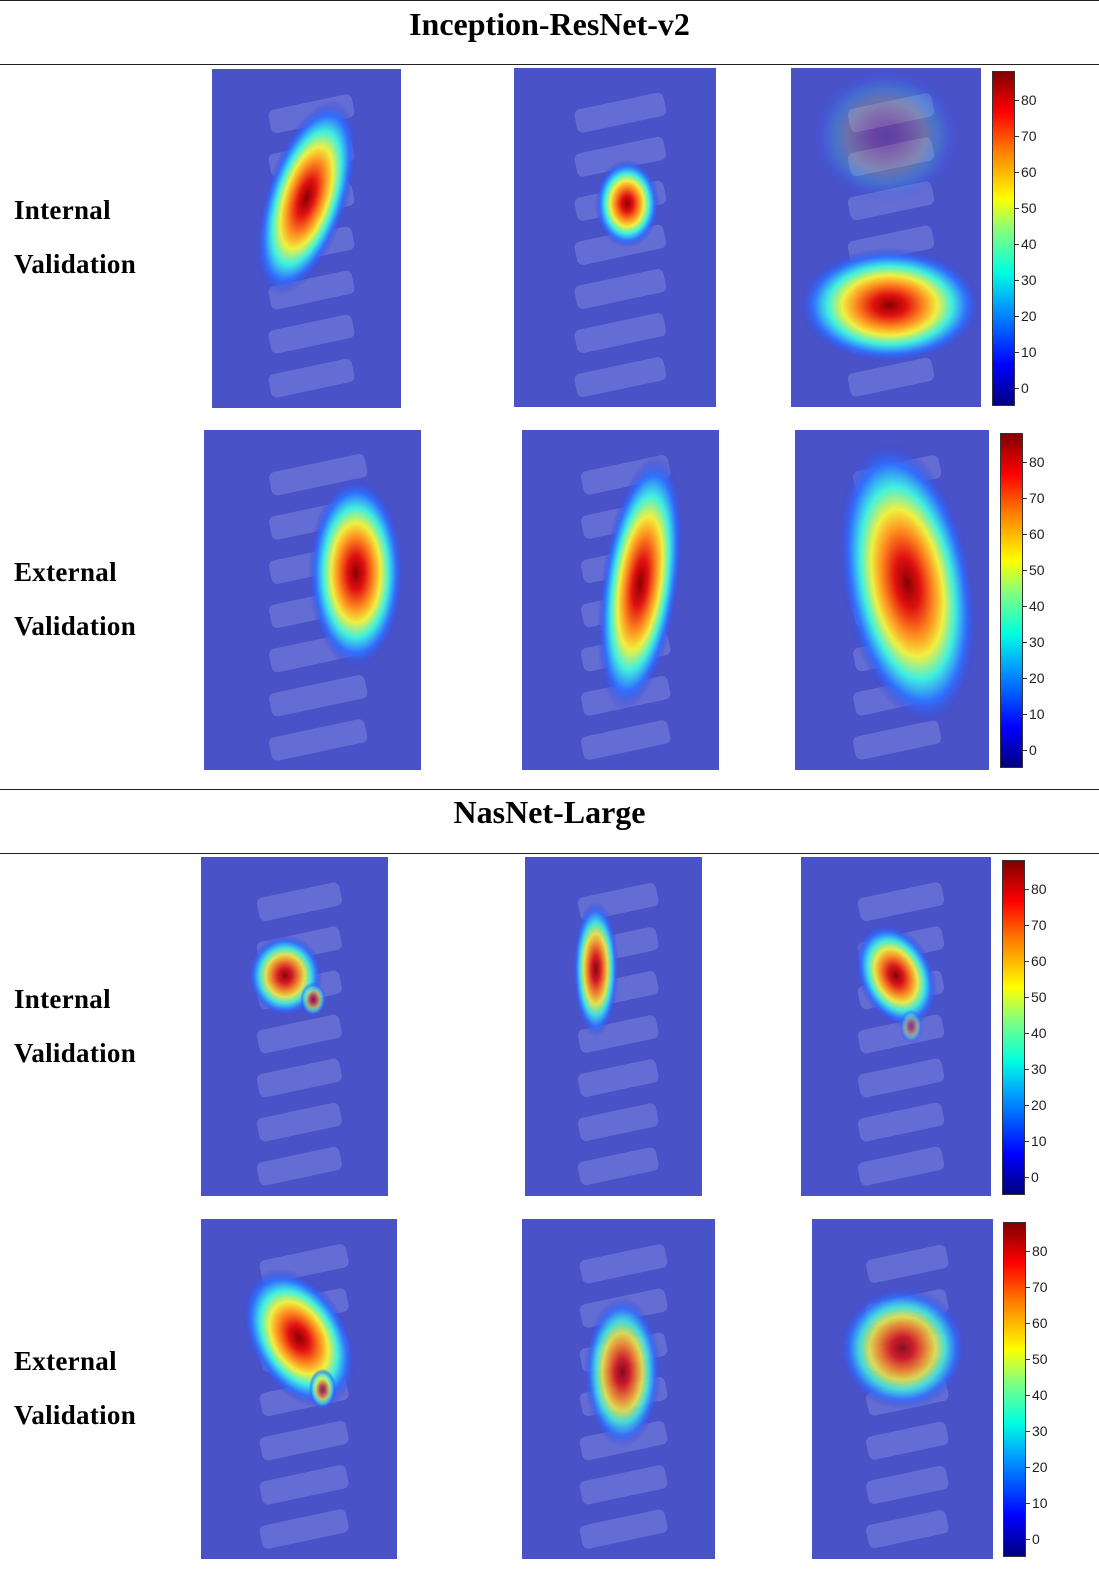 This screenshot has width=1099, height=1575. Describe the element at coordinates (75, 1026) in the screenshot. I see `row-label-nasnet-internal: Internal Validation` at that location.